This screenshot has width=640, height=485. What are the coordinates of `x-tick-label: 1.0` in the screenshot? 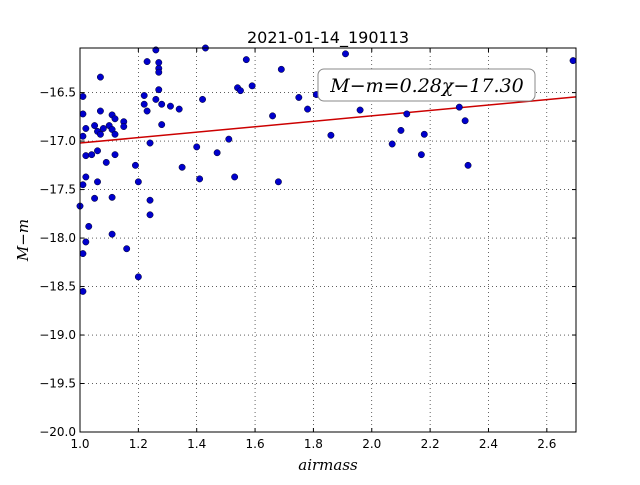 It's located at (79, 444).